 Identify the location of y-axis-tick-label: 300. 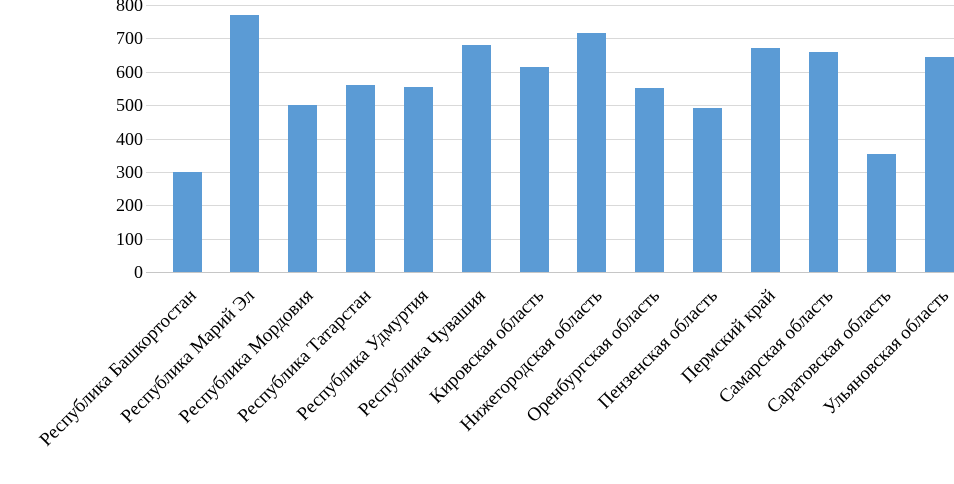
(129, 172).